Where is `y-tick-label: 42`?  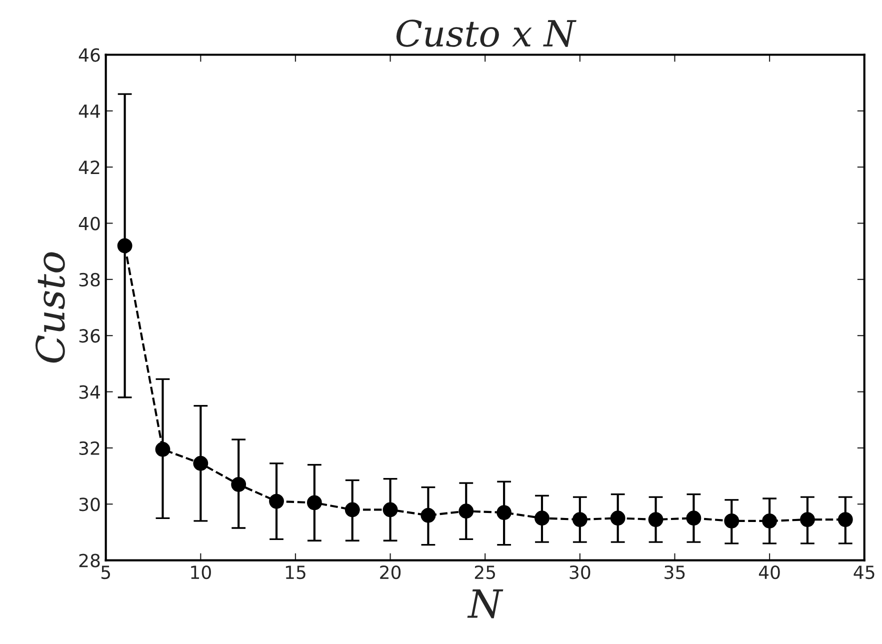 y-tick-label: 42 is located at coordinates (89, 167).